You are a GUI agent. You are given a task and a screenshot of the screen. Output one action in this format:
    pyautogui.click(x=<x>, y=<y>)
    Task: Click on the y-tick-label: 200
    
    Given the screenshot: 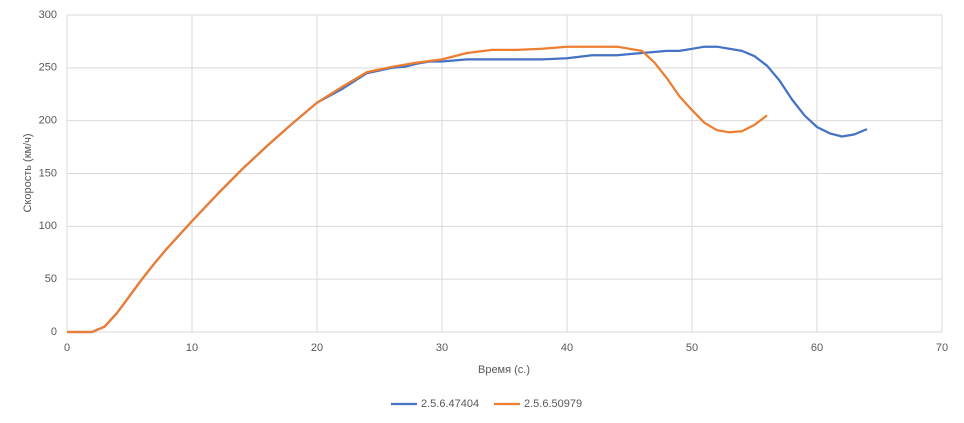 What is the action you would take?
    pyautogui.click(x=48, y=121)
    